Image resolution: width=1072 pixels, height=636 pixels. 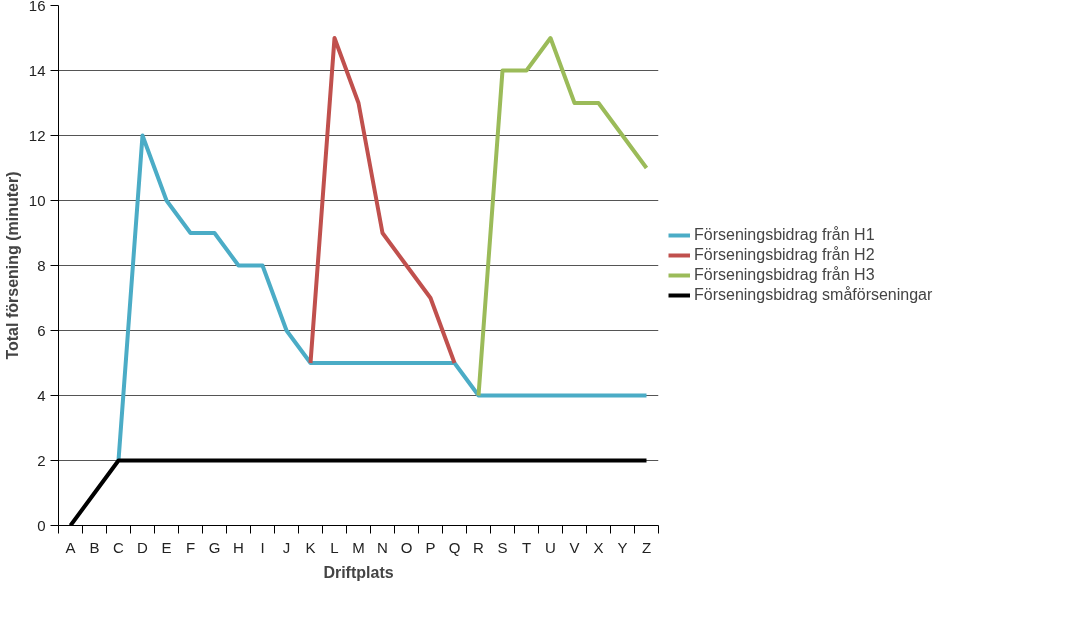 What do you see at coordinates (119, 547) in the screenshot?
I see `x-tick-label: C` at bounding box center [119, 547].